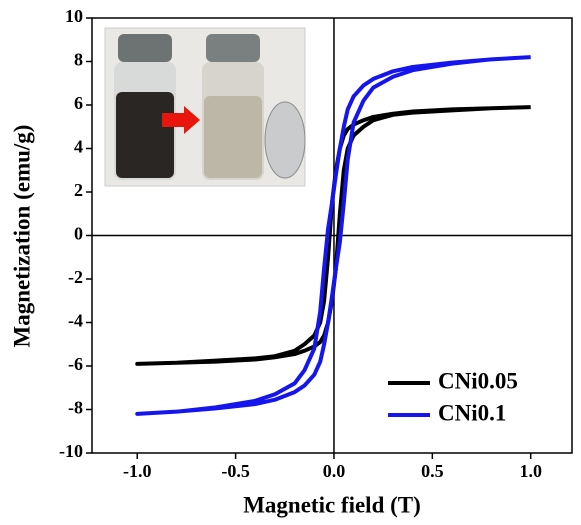 The width and height of the screenshot is (581, 525). Describe the element at coordinates (334, 471) in the screenshot. I see `x-tick-label: 0.0` at that location.